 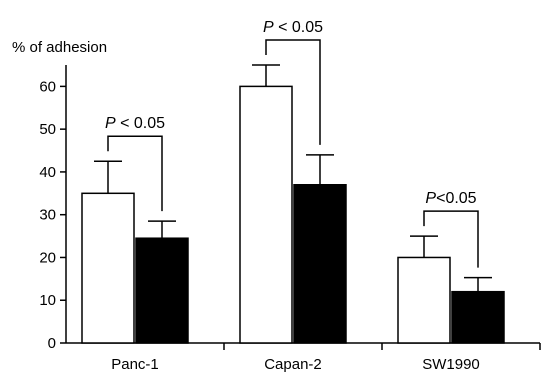 What do you see at coordinates (47, 257) in the screenshot?
I see `y-tick-label: 20` at bounding box center [47, 257].